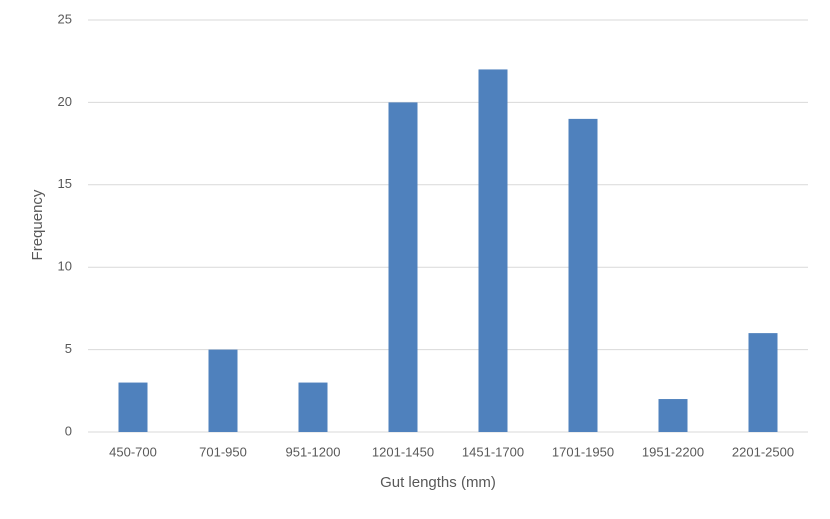 This screenshot has width=830, height=519. What do you see at coordinates (65, 101) in the screenshot?
I see `y-tick-label: 20` at bounding box center [65, 101].